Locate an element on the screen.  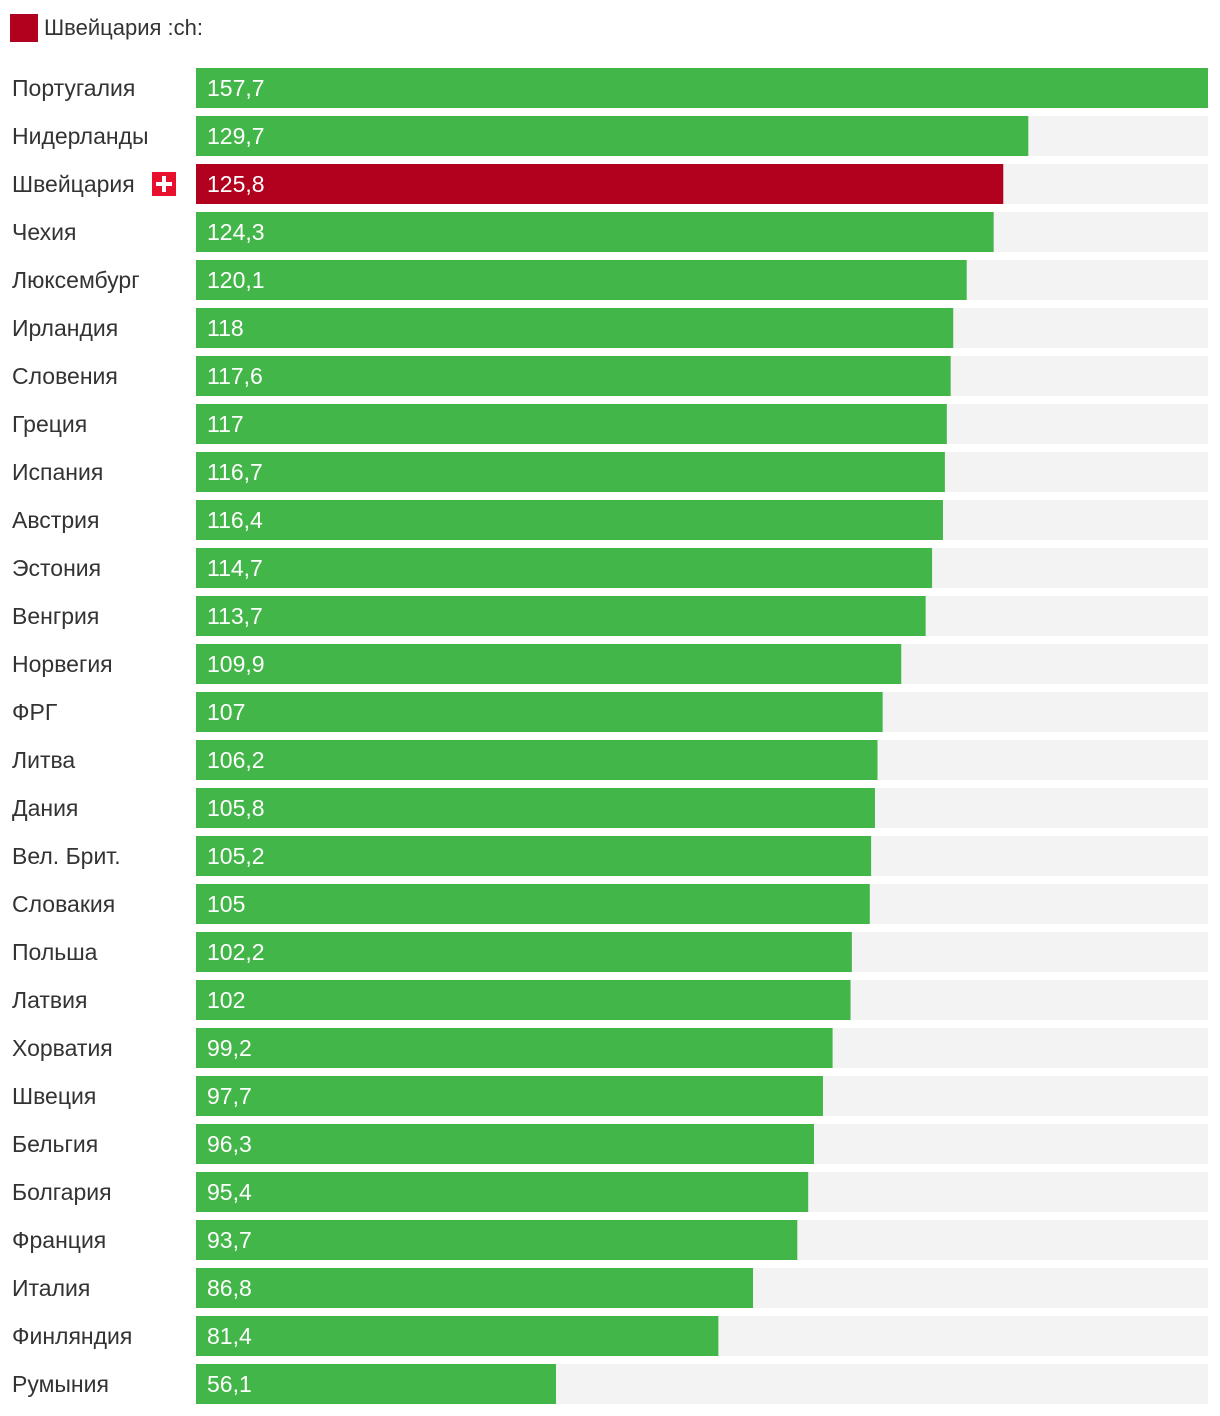
category-label: Франция is located at coordinates (59, 1240).